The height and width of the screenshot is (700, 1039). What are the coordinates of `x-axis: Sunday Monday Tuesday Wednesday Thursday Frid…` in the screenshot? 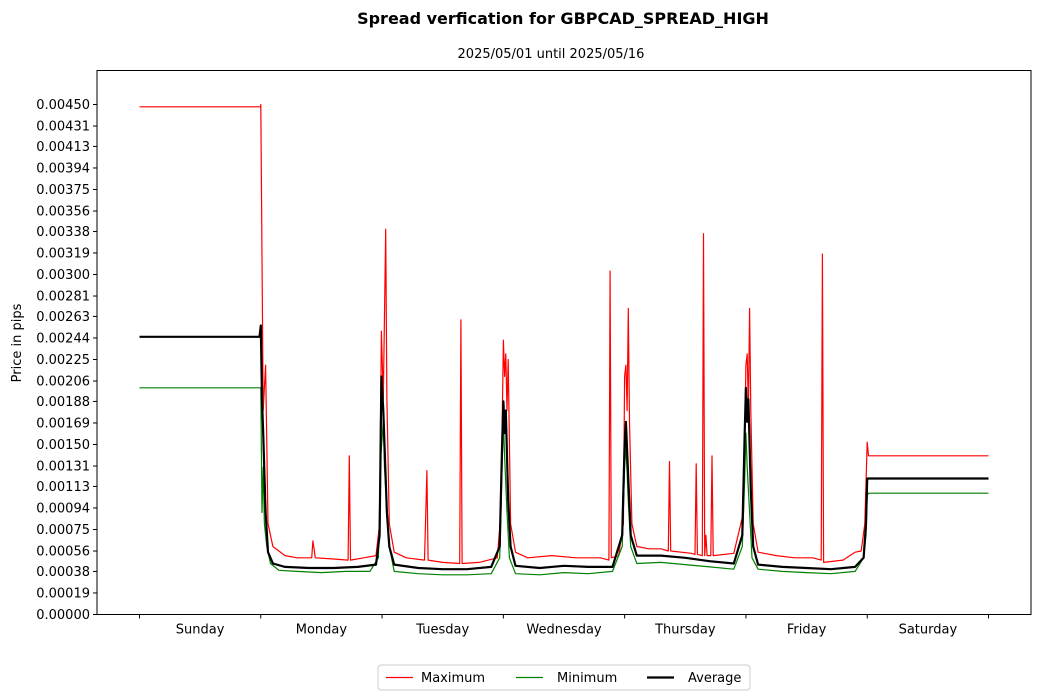 It's located at (564, 626).